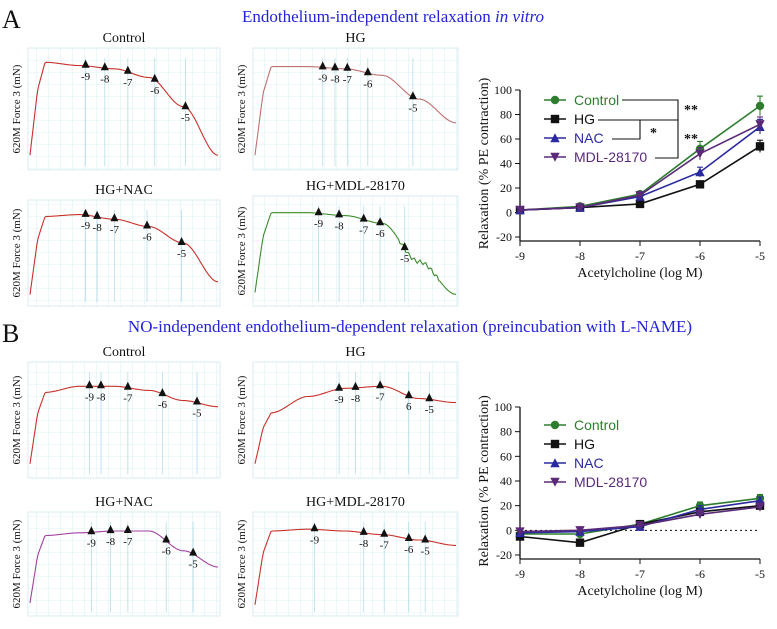 This screenshot has height=629, width=777. Describe the element at coordinates (520, 574) in the screenshot. I see `x-tick-label: -9` at that location.